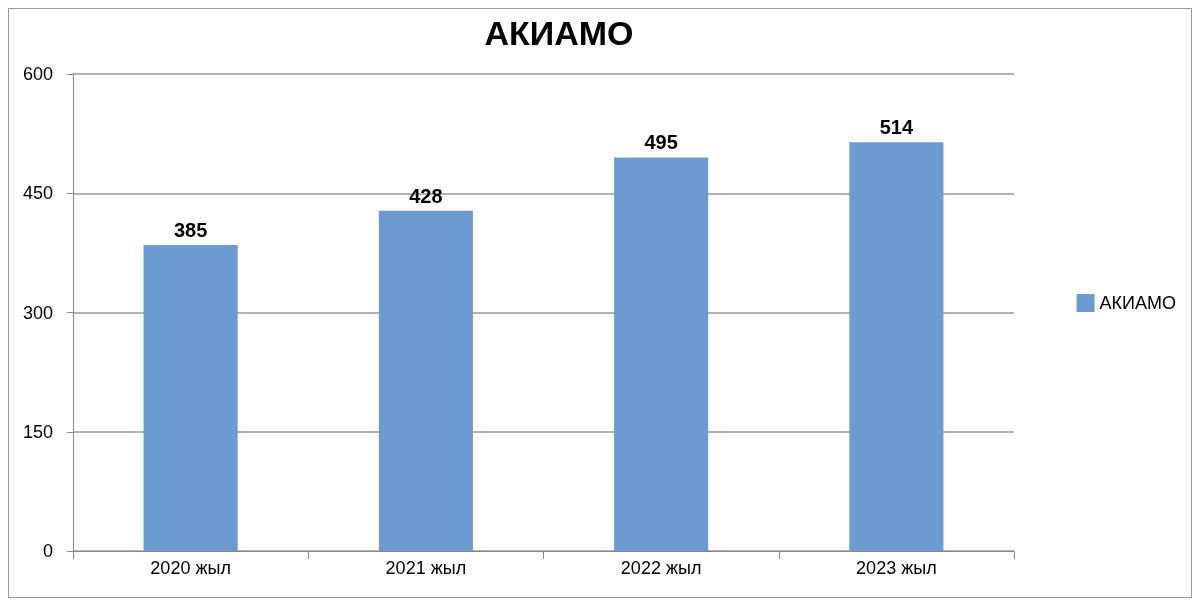 This screenshot has height=606, width=1200. I want to click on x-tick-label: 2020 жыл, so click(190, 568).